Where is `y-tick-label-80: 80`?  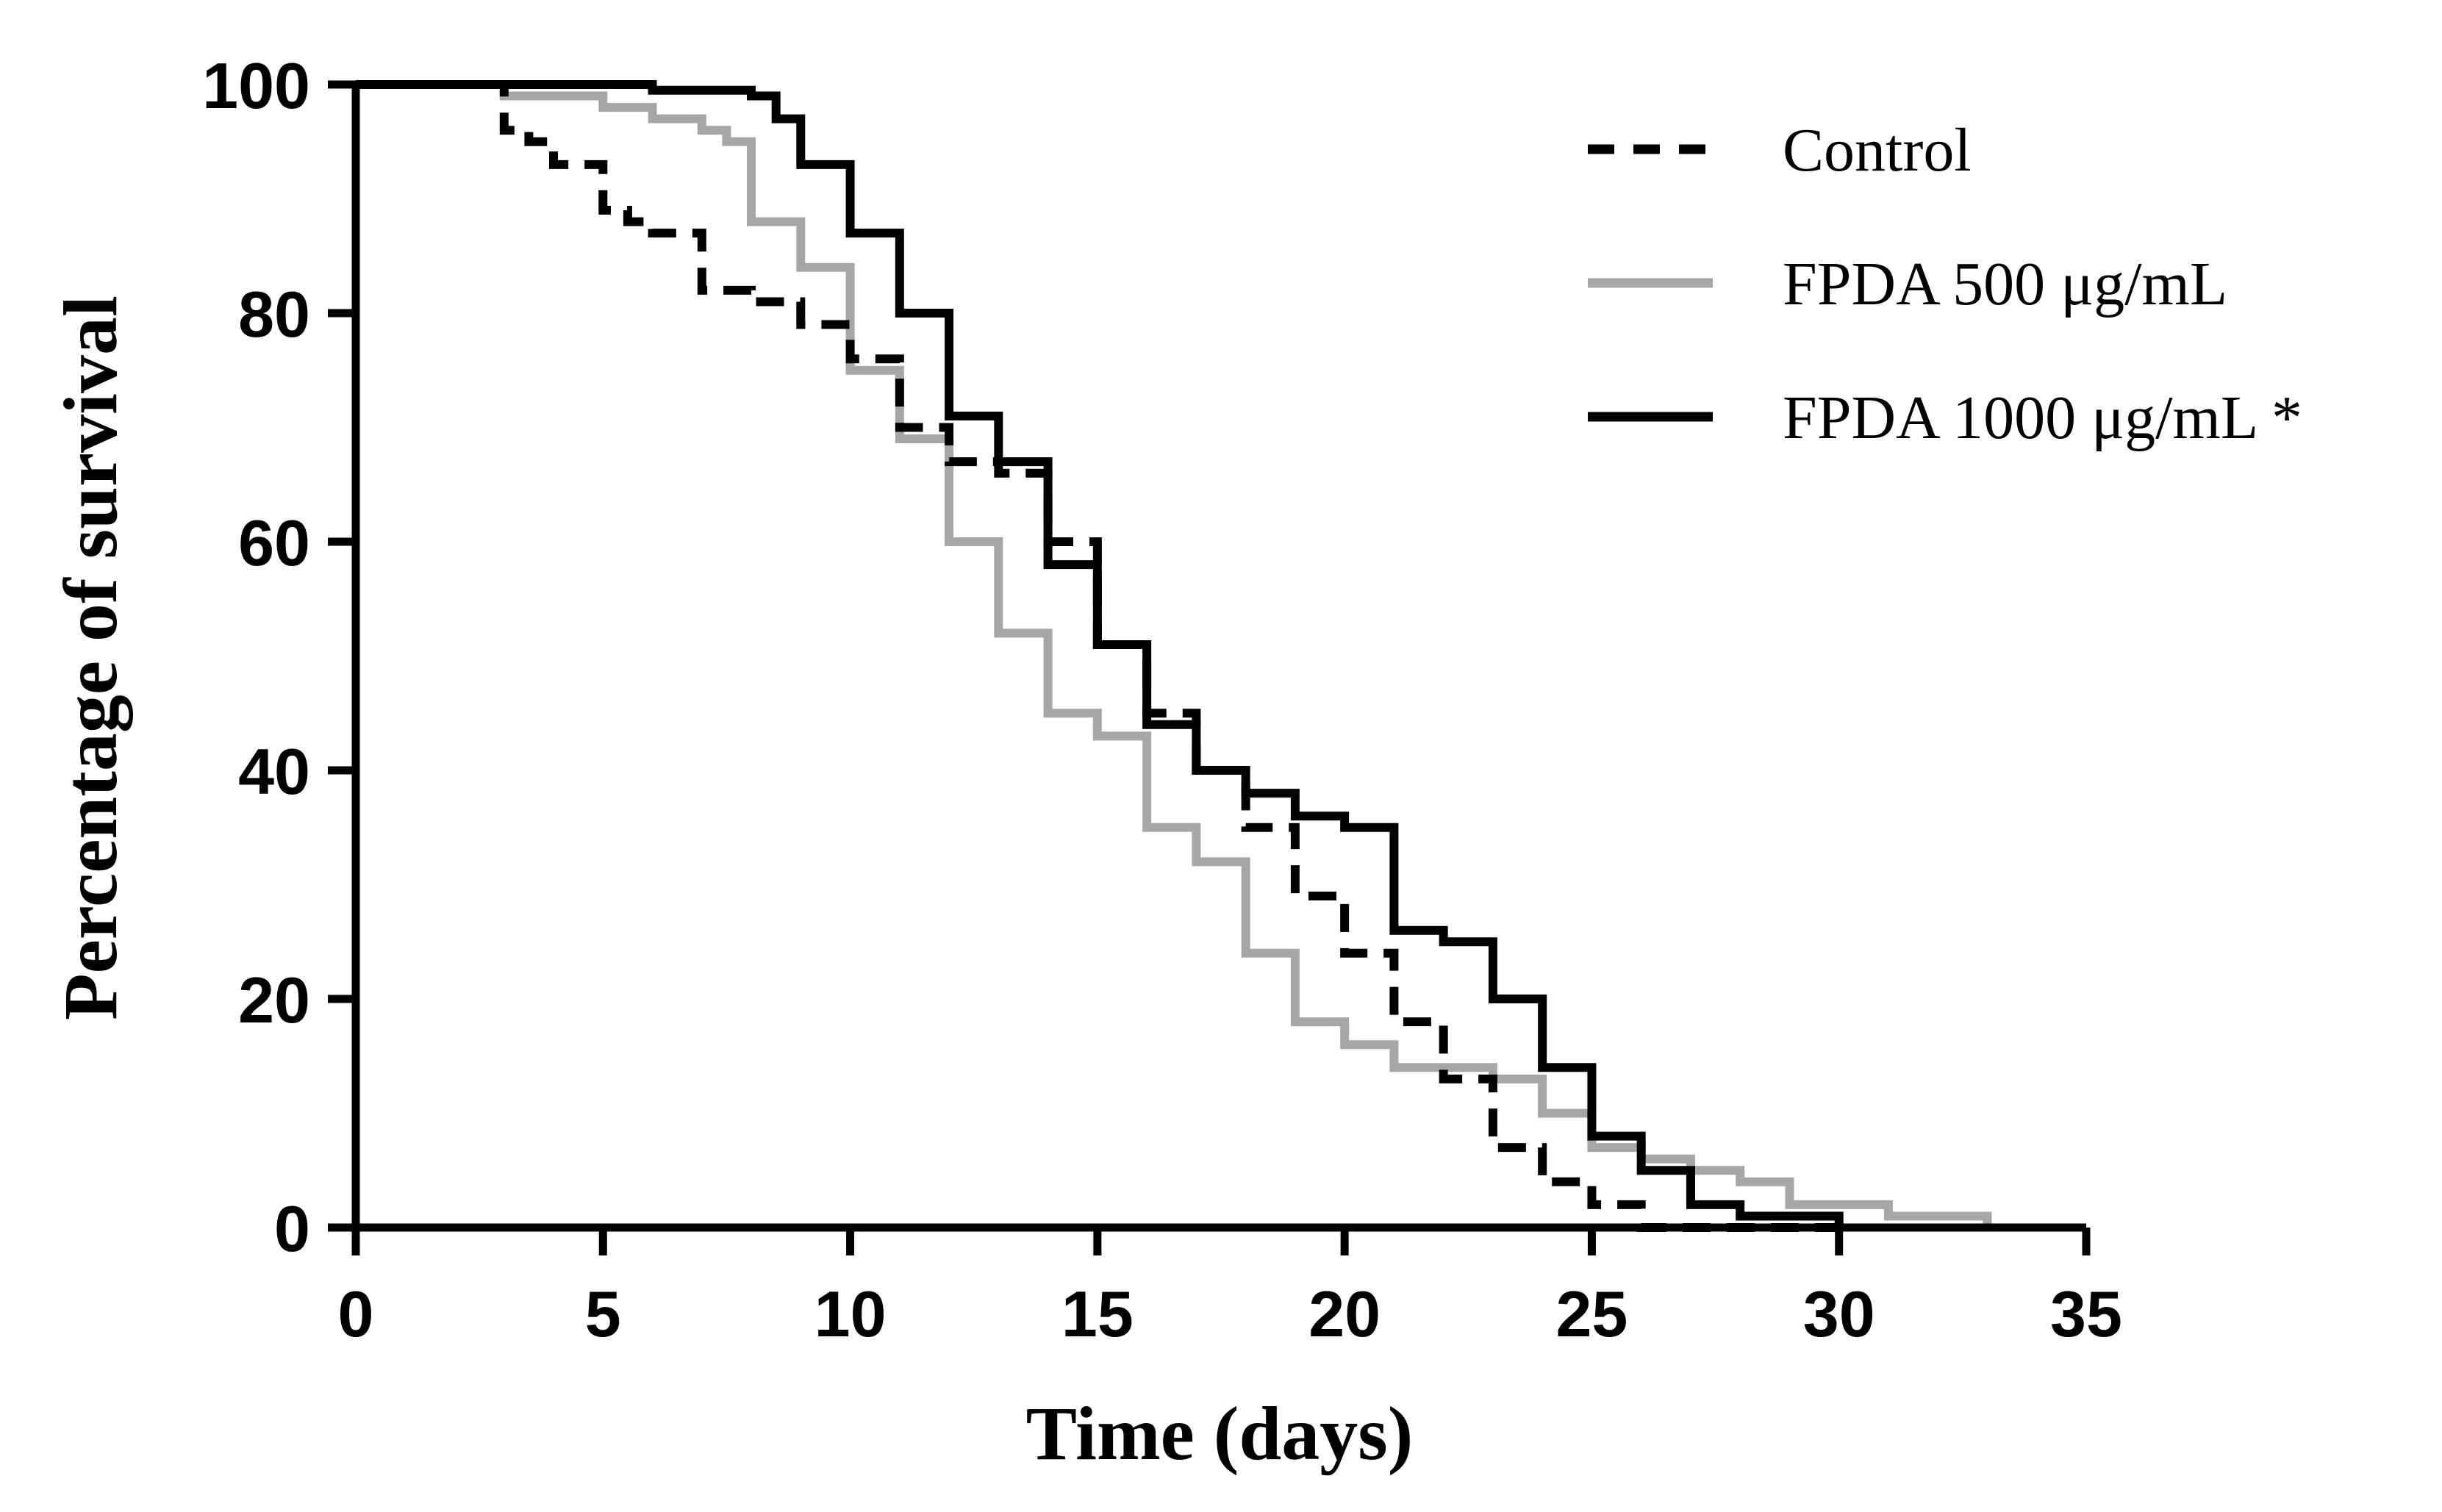 y-tick-label-80: 80 is located at coordinates (274, 314).